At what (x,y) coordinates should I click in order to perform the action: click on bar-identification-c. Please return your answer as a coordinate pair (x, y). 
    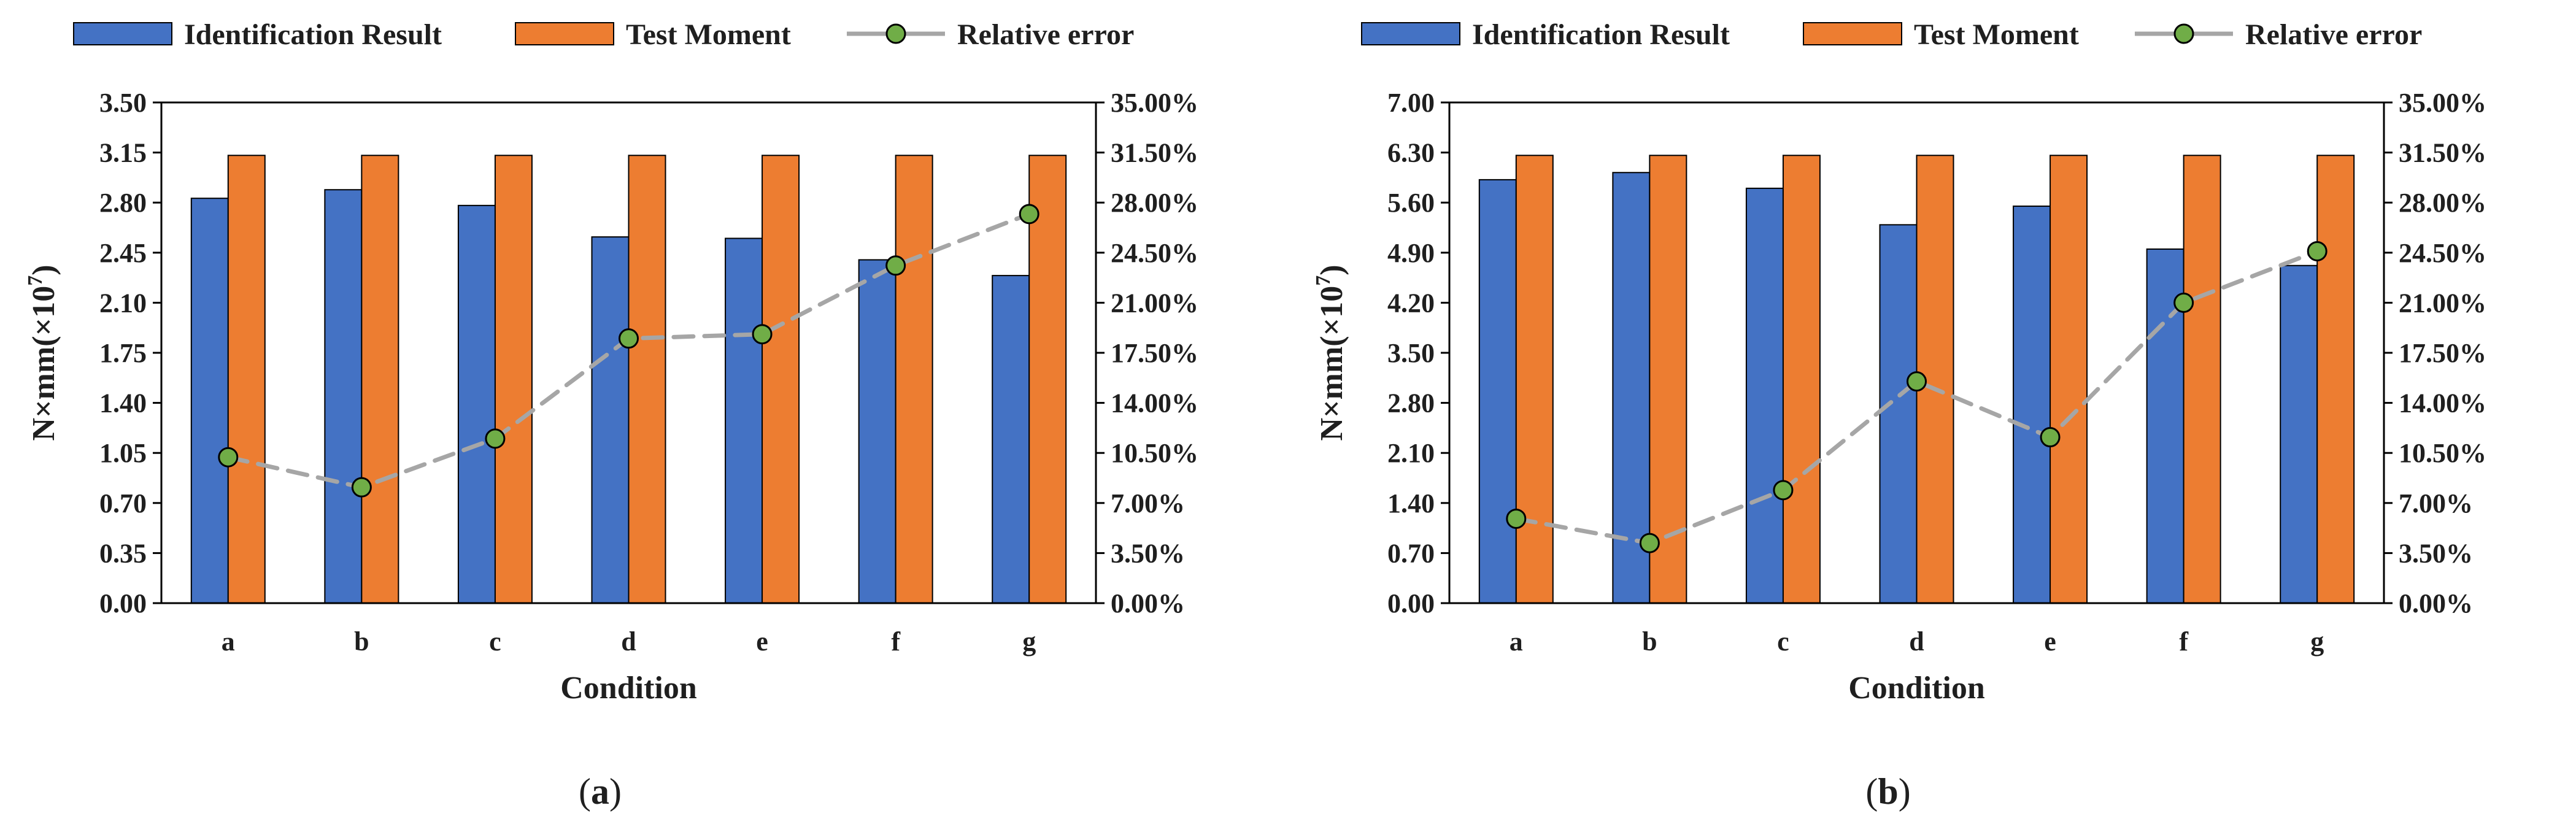
    Looking at the image, I should click on (476, 404).